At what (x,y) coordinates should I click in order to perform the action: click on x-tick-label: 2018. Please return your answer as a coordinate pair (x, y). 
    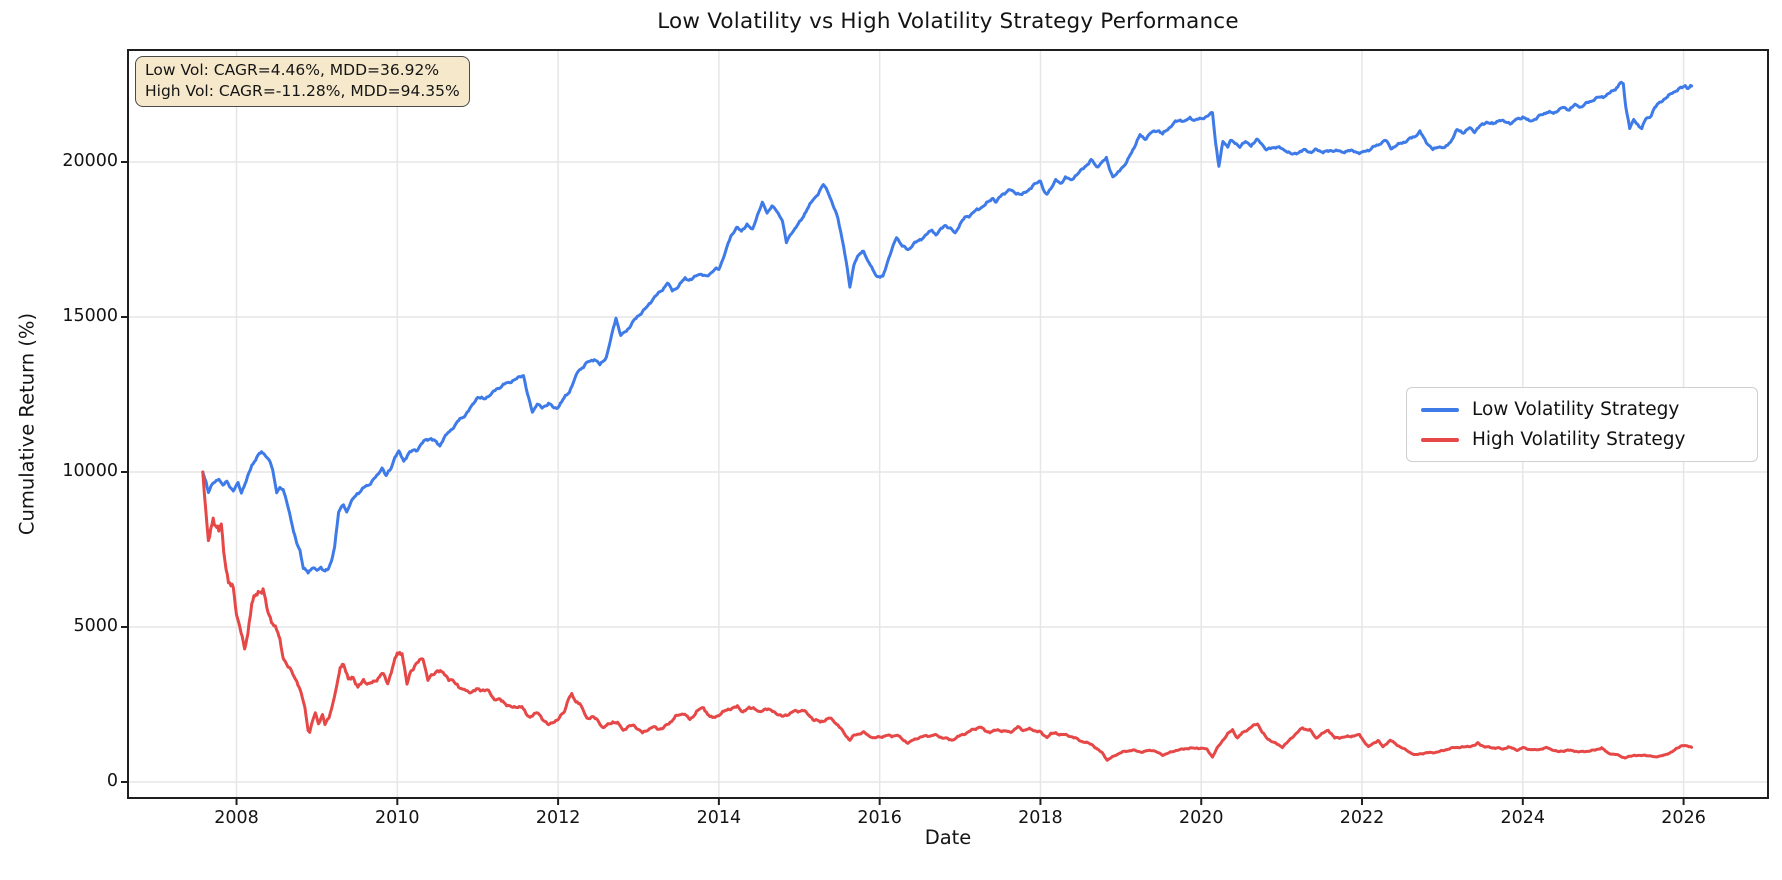
    Looking at the image, I should click on (1040, 818).